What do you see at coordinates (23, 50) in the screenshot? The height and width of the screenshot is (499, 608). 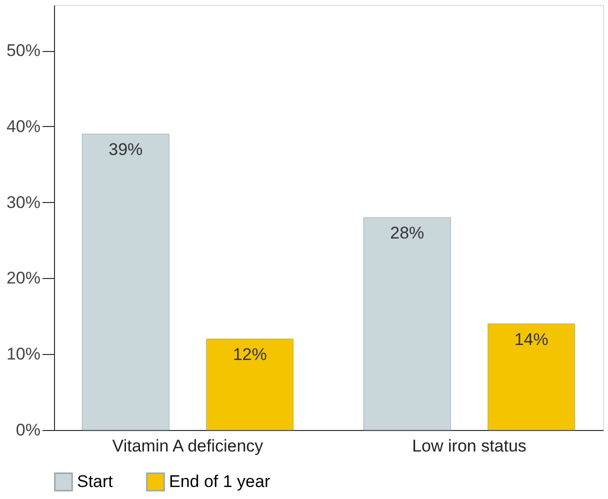 I see `y-tick-label: 50%` at bounding box center [23, 50].